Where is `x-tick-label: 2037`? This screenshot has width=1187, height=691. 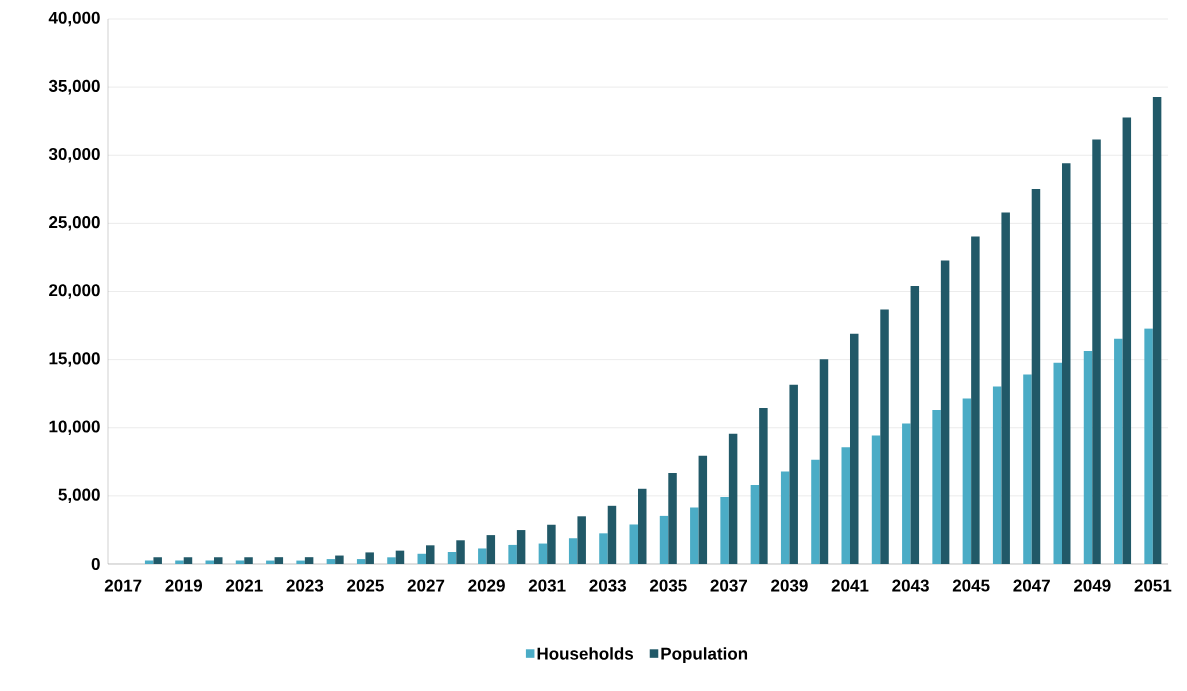 x-tick-label: 2037 is located at coordinates (729, 585).